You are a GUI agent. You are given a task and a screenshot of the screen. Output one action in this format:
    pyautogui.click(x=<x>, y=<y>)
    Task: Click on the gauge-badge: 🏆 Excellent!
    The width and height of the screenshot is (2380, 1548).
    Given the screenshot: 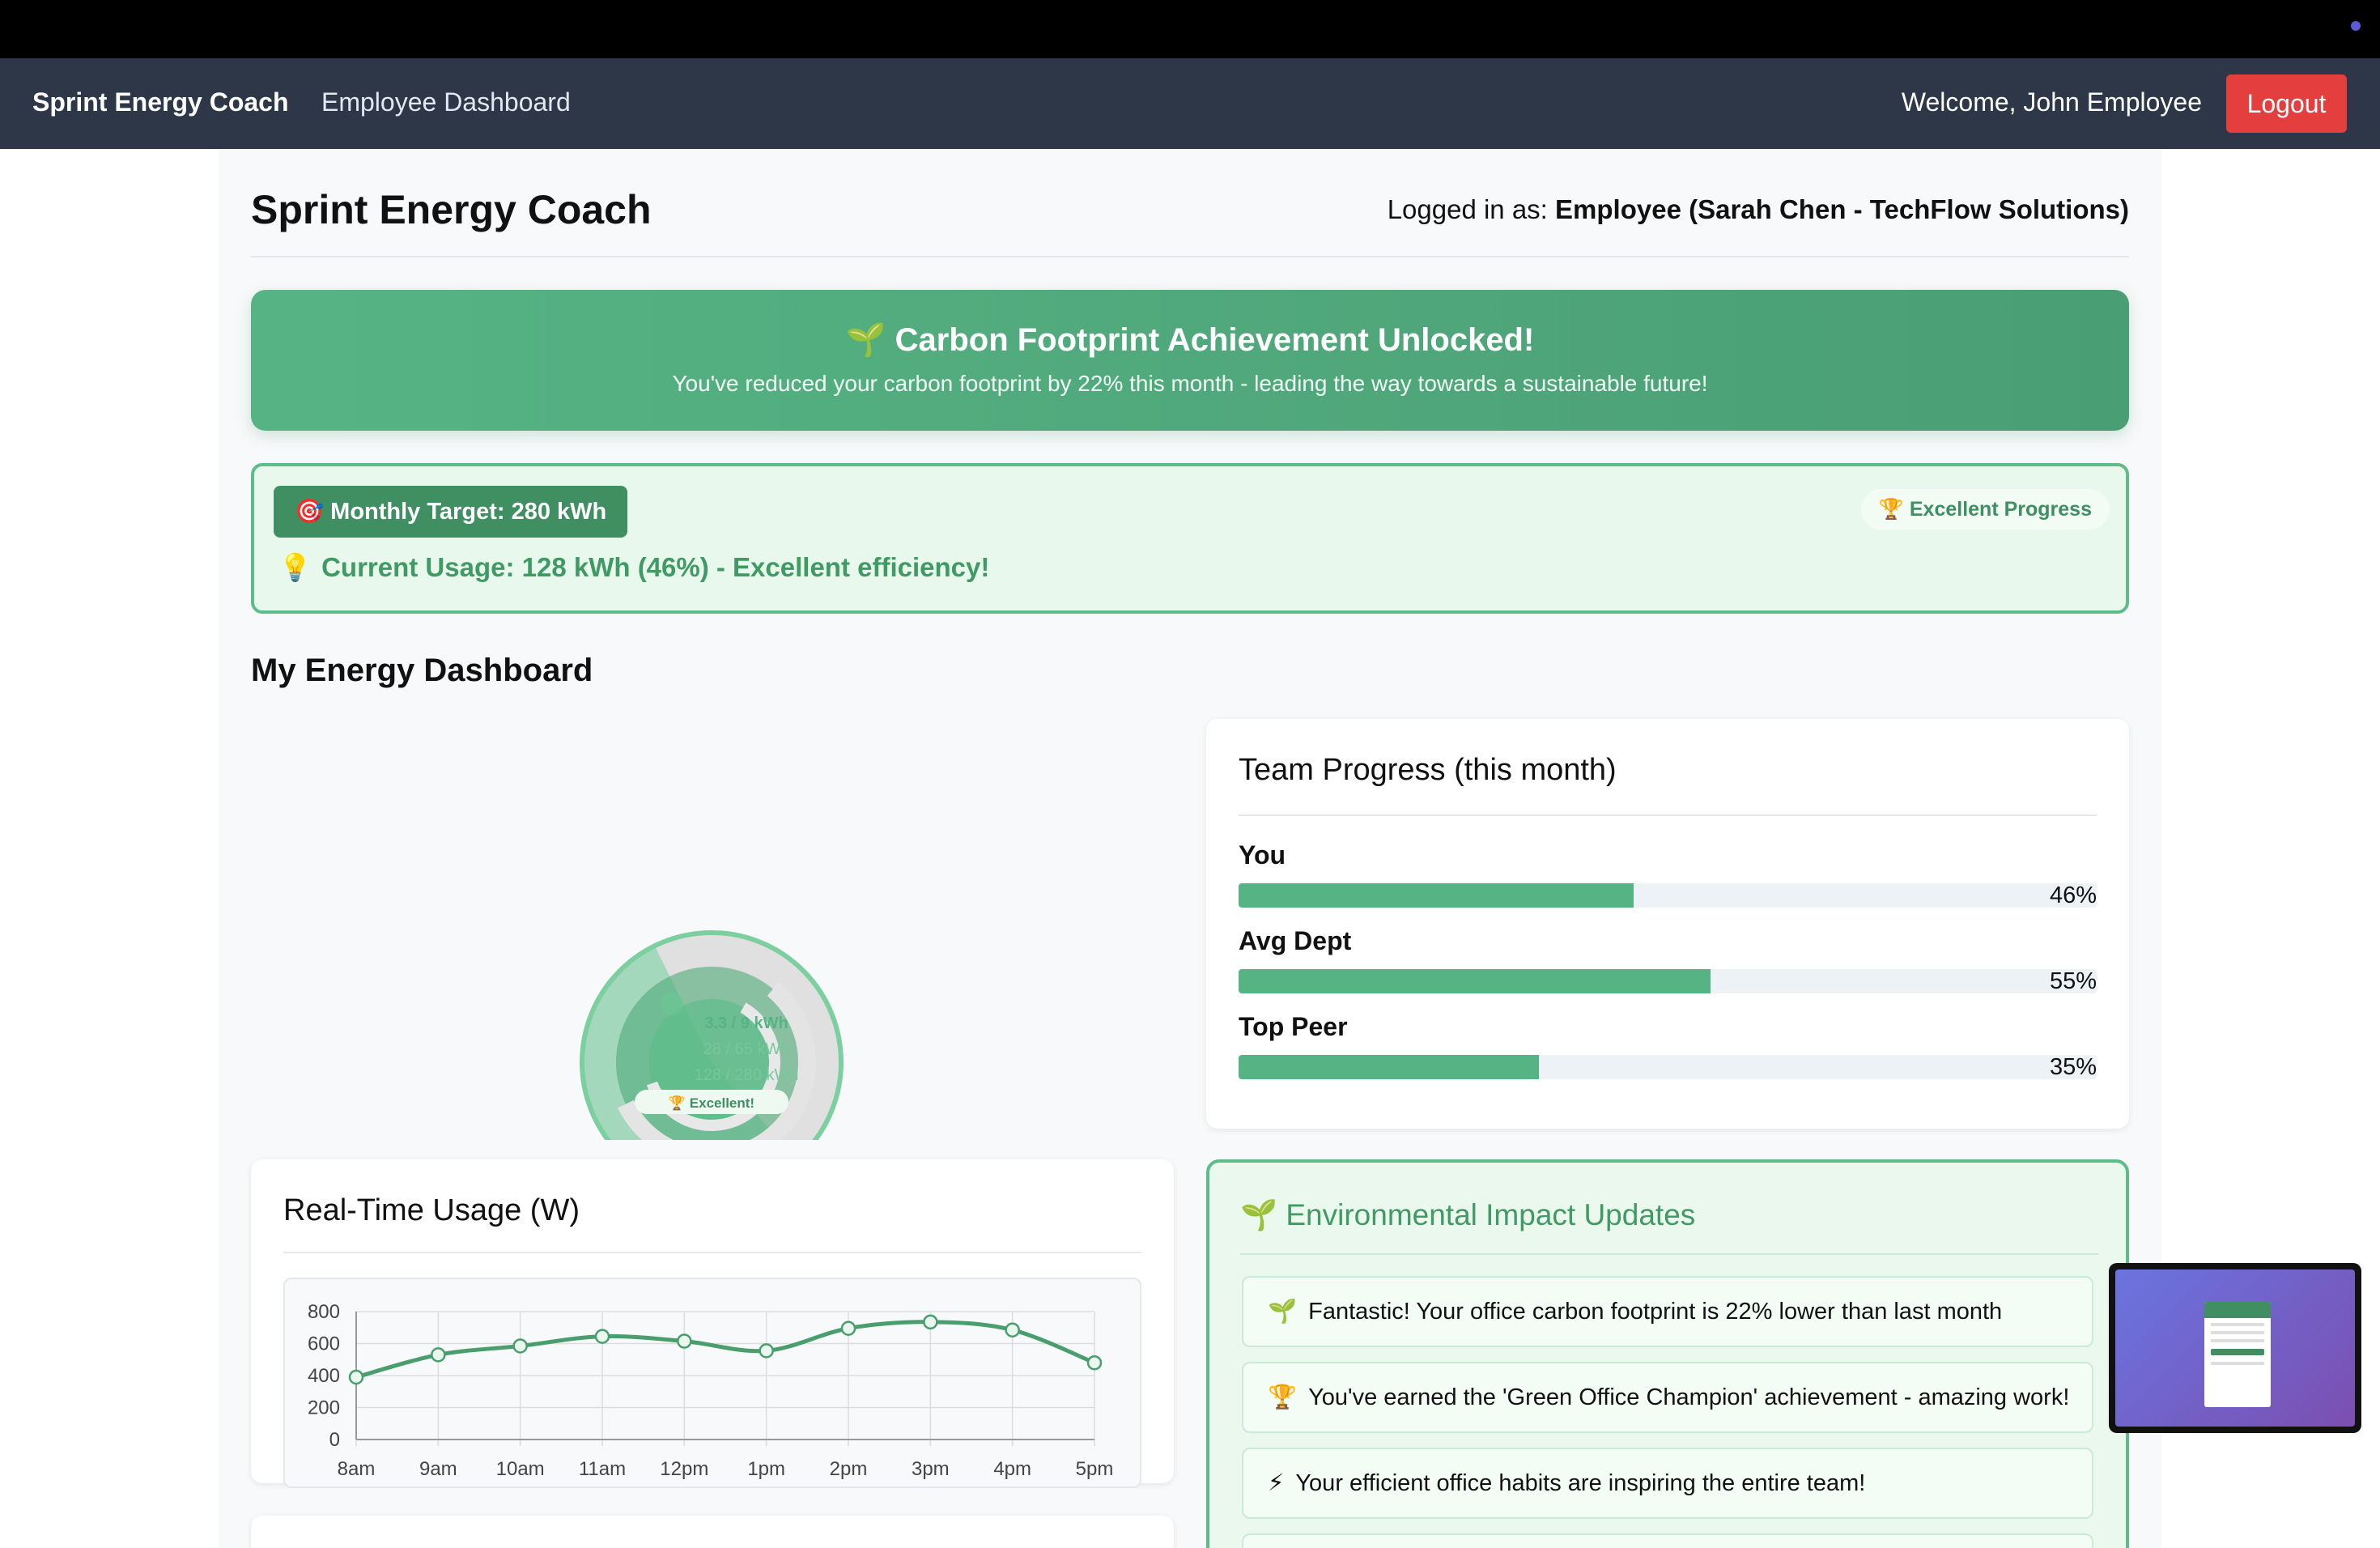 What is the action you would take?
    pyautogui.click(x=712, y=1103)
    